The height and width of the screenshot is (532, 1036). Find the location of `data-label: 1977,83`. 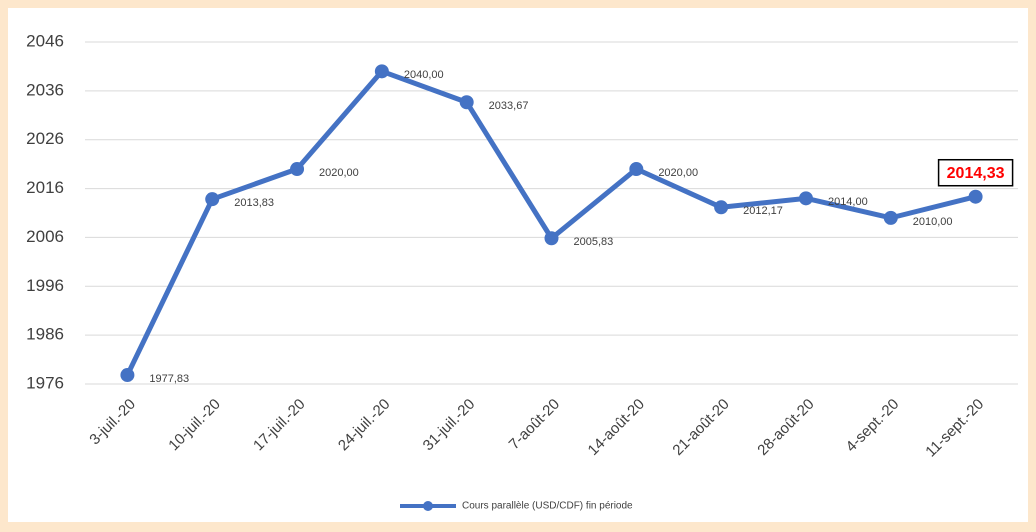

data-label: 1977,83 is located at coordinates (169, 379).